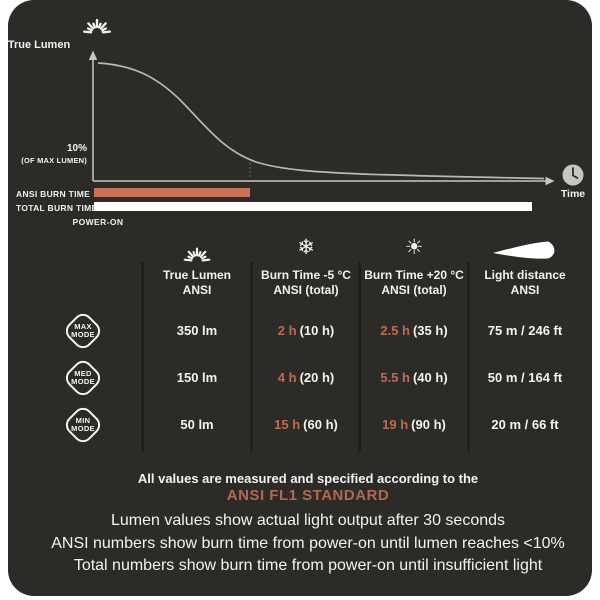 The image size is (600, 600). What do you see at coordinates (306, 377) in the screenshot?
I see `med-burn-cold-value: 4 h (20 h)` at bounding box center [306, 377].